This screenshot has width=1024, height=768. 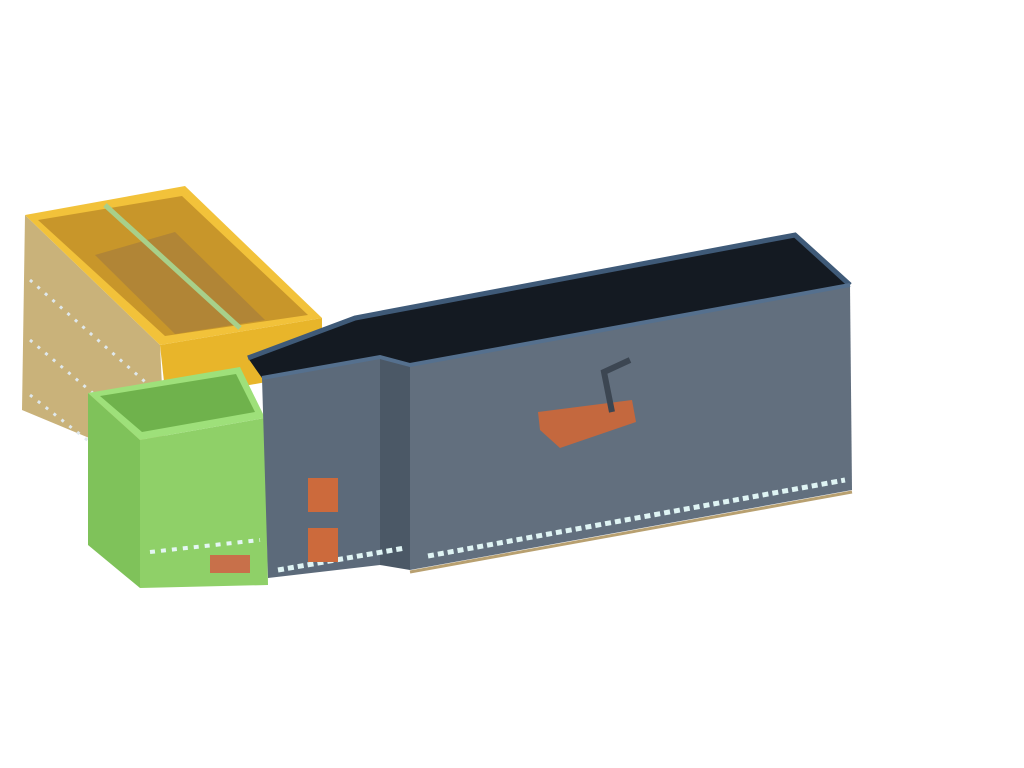 I want to click on green-building, so click(x=178, y=477).